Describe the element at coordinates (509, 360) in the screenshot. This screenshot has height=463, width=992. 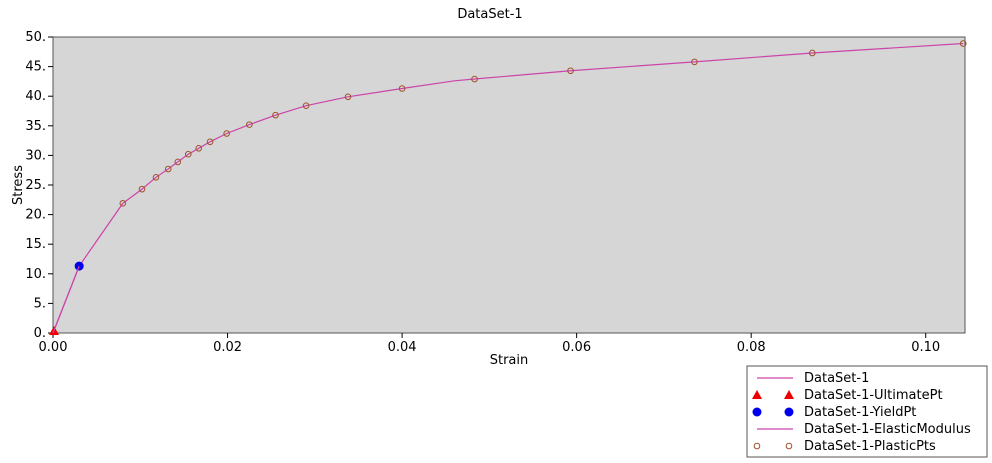
I see `x-axis-label: Strain` at that location.